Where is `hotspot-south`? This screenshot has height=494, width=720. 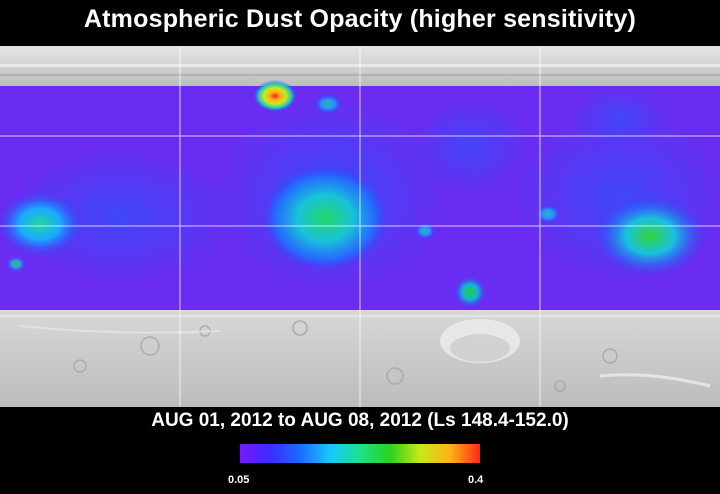 hotspot-south is located at coordinates (470, 292).